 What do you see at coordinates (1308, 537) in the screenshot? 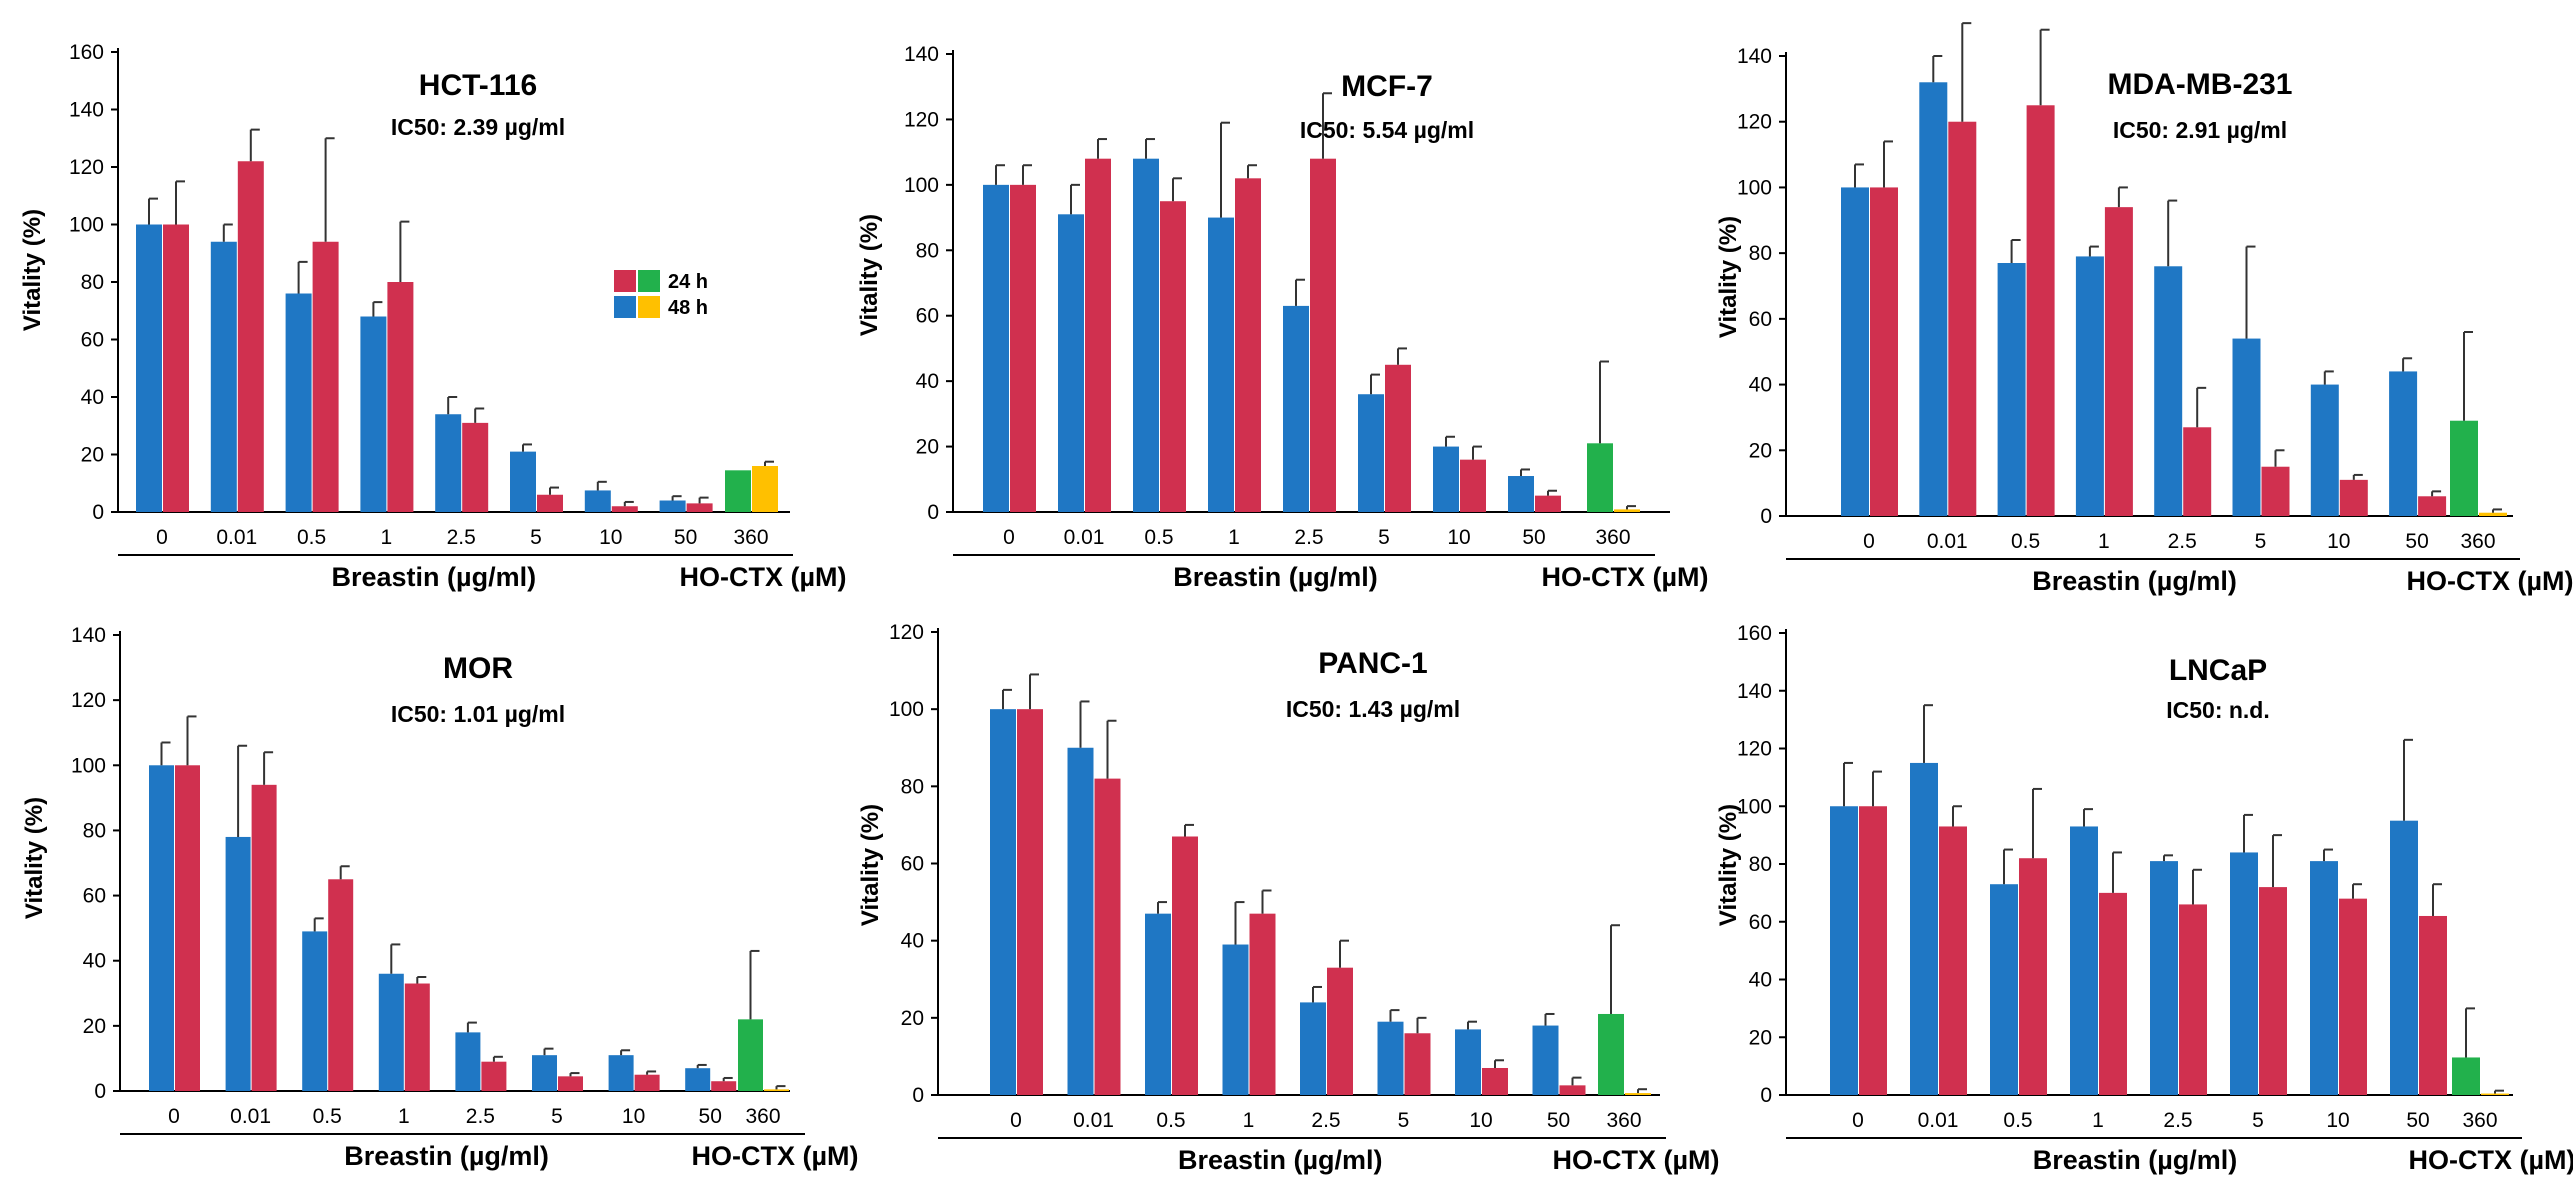
I see `x-category-label: 2.5` at bounding box center [1308, 537].